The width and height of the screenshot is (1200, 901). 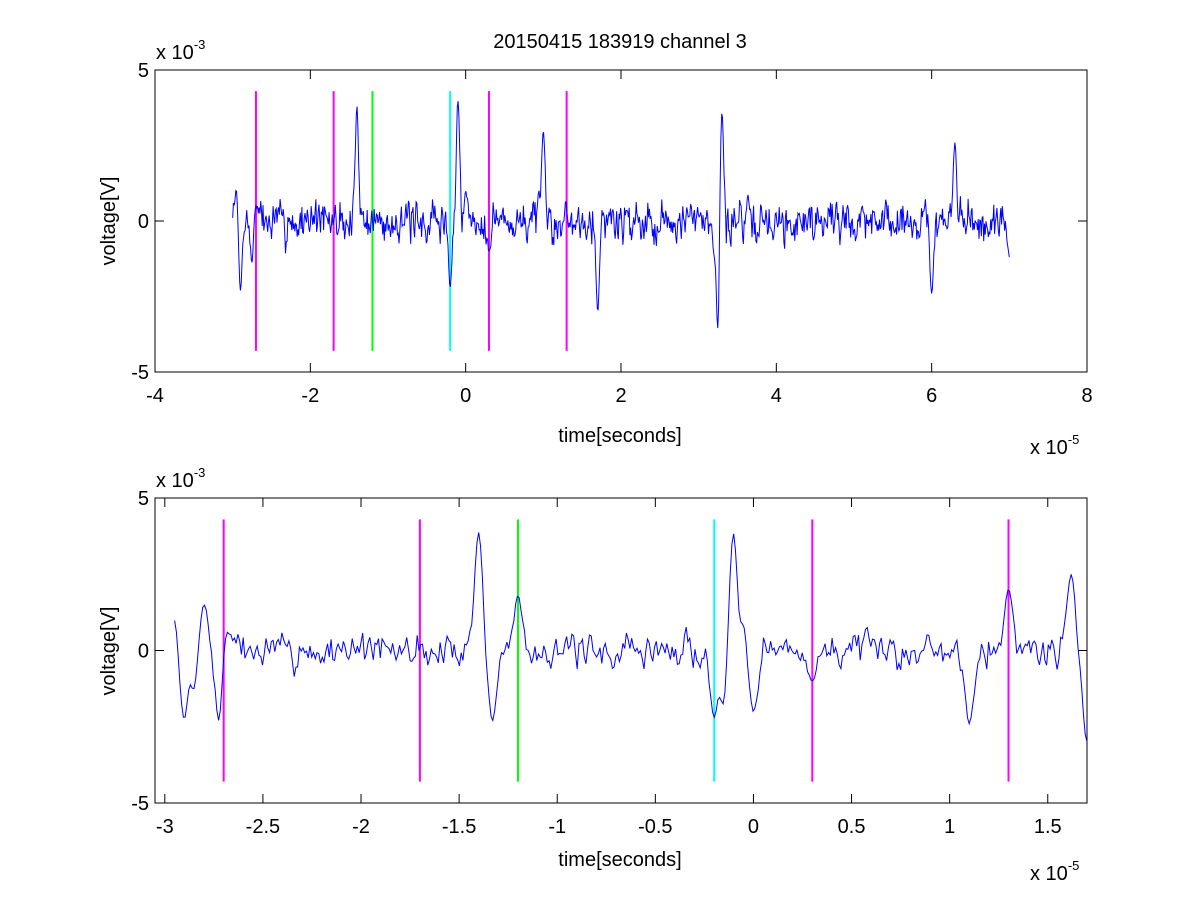 What do you see at coordinates (1049, 448) in the screenshot?
I see `top-x-exponent-base: x 10` at bounding box center [1049, 448].